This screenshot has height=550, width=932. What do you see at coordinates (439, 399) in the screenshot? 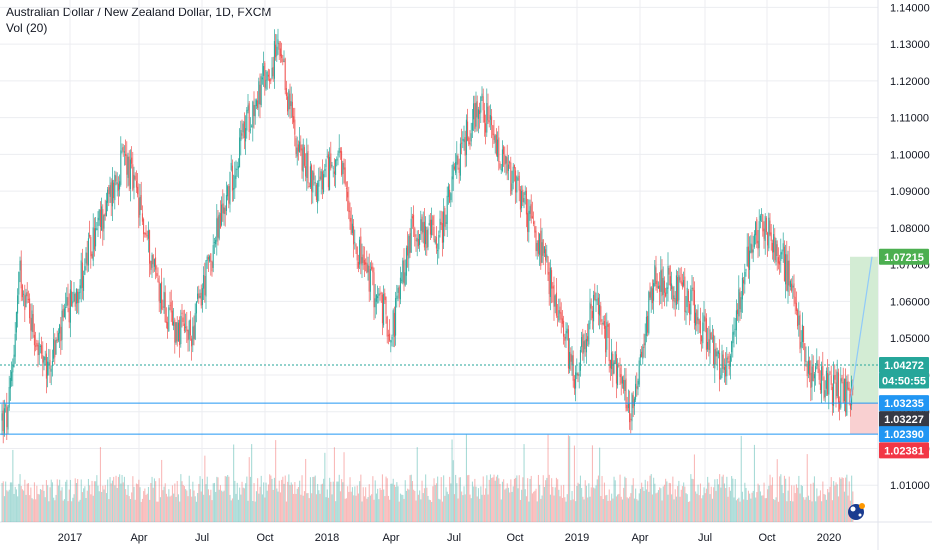
I see `horizontal-lines` at bounding box center [439, 399].